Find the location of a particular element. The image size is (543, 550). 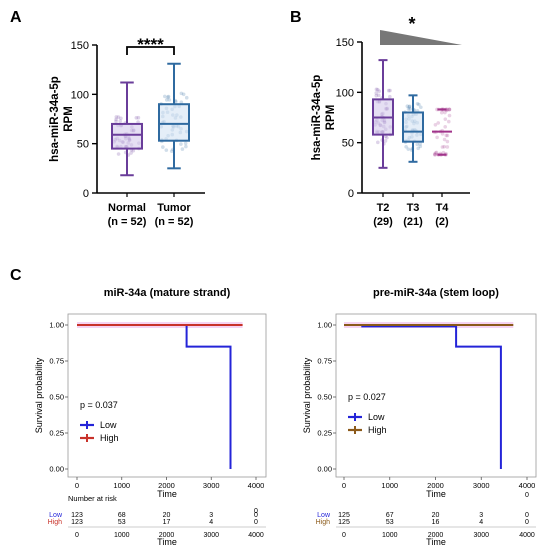

risk-axis-tick-label: 0 is located at coordinates (344, 535).